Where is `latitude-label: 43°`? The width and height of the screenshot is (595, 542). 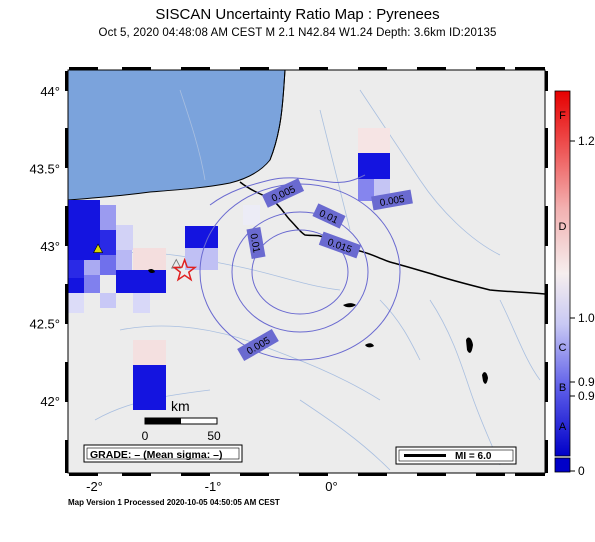
latitude-label: 43° is located at coordinates (50, 246).